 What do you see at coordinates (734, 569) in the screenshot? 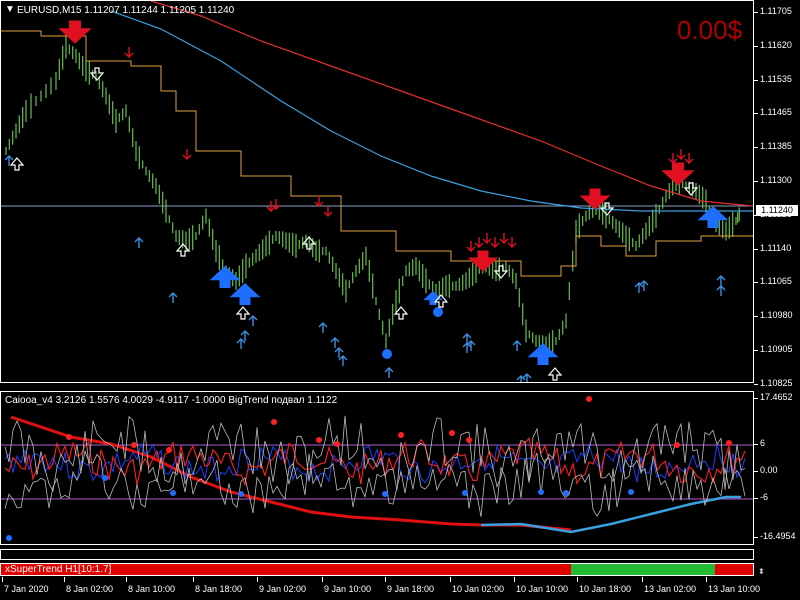
I see `supertrend-bear-segment` at bounding box center [734, 569].